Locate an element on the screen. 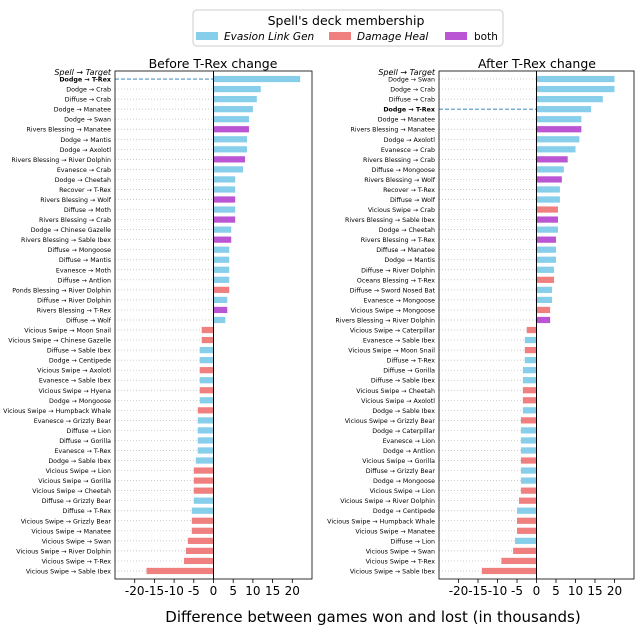 Image resolution: width=640 pixels, height=630 pixels. category-label: Diffuse → Mantis is located at coordinates (85, 260).